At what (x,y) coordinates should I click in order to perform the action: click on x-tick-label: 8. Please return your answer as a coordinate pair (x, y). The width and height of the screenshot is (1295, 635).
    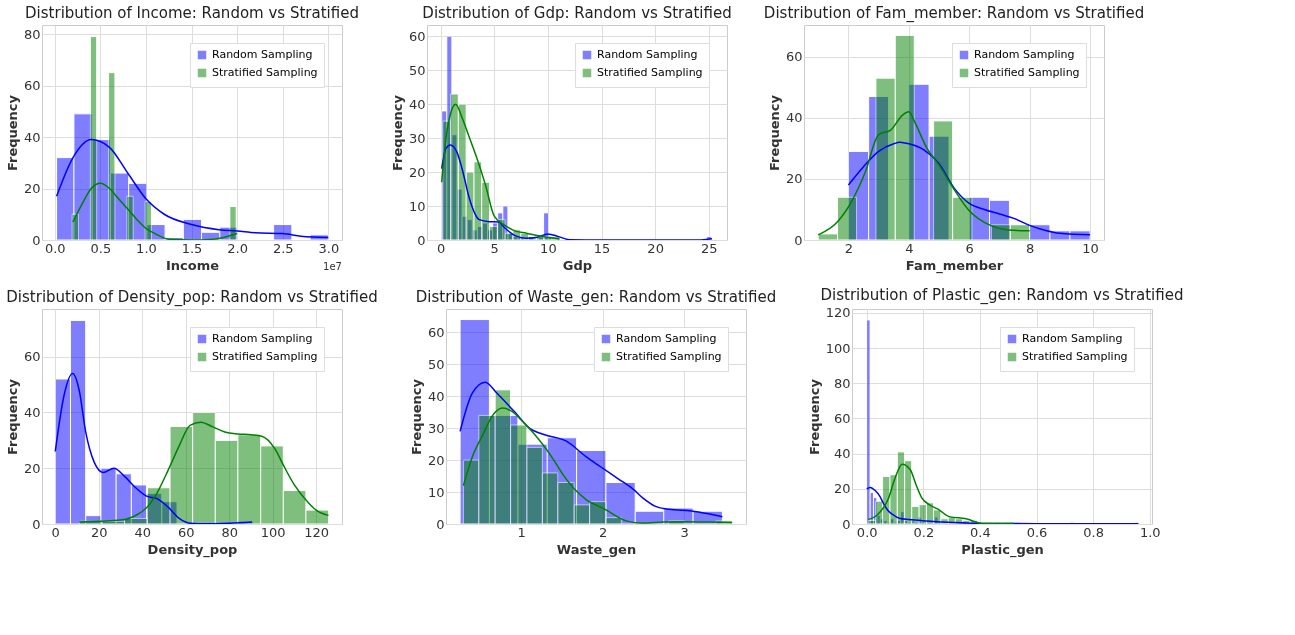
    Looking at the image, I should click on (1030, 248).